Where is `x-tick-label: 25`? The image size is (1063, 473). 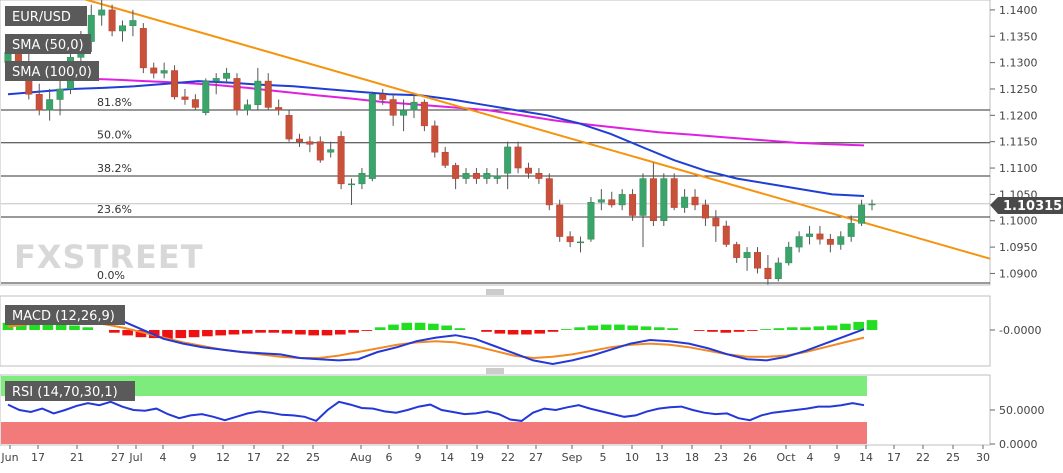 x-tick-label: 25 is located at coordinates (953, 457).